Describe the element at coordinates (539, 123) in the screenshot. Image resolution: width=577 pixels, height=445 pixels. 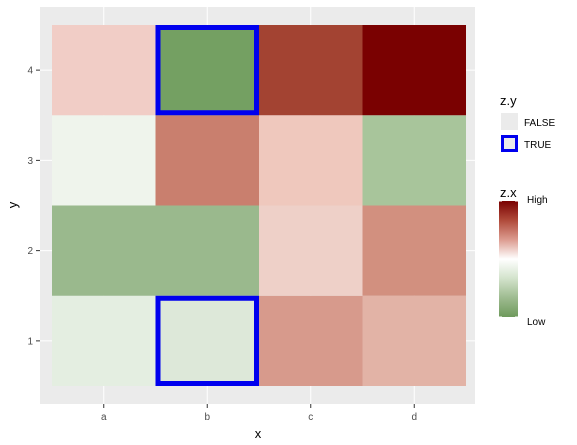
I see `legend-zy-label-false: FALSE` at that location.